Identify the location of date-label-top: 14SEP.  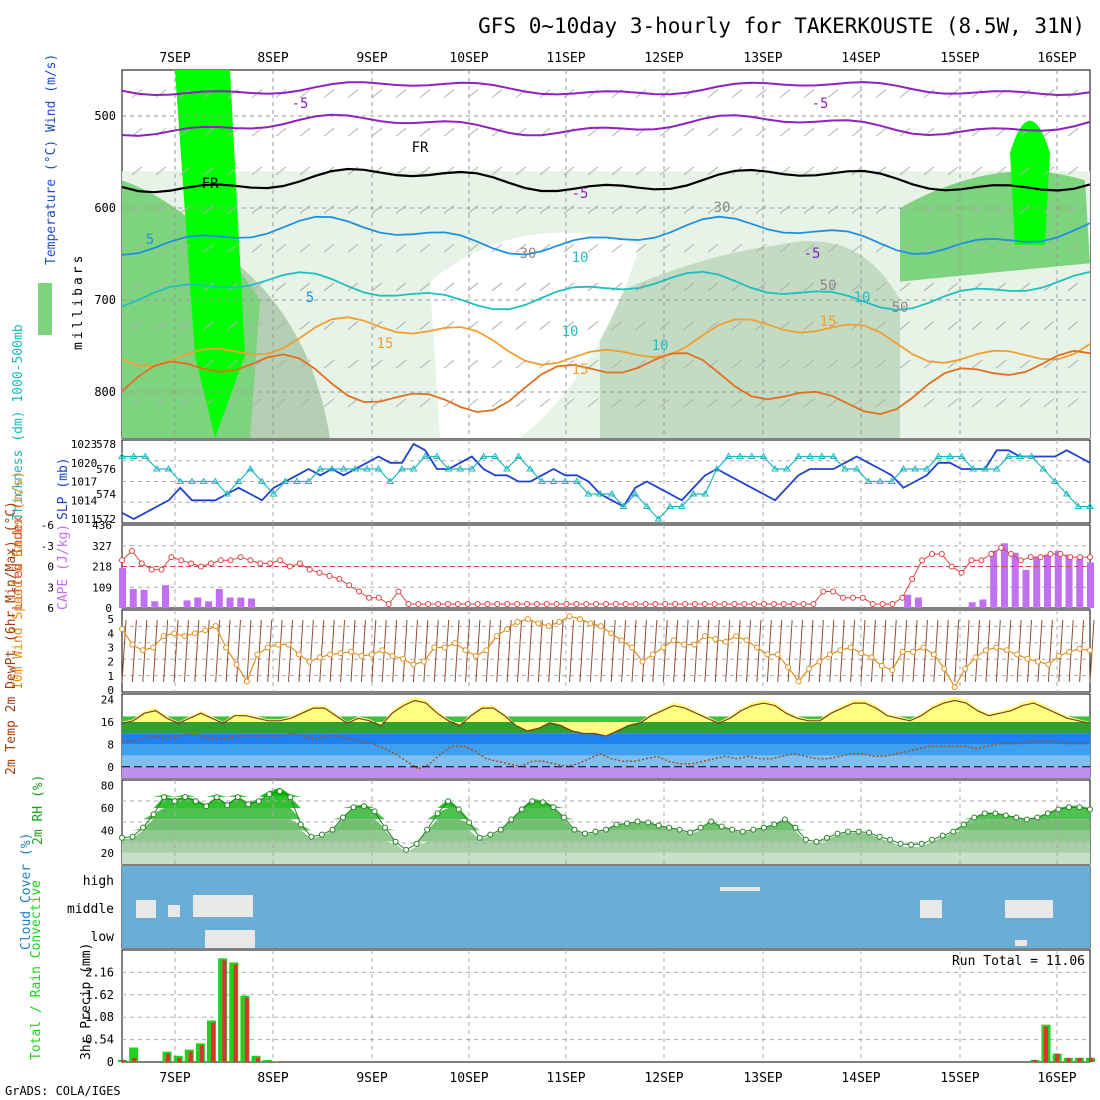
(860, 58).